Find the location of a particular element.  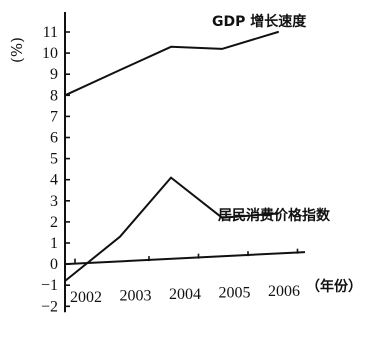

y-tick-label: 4 is located at coordinates (54, 180).